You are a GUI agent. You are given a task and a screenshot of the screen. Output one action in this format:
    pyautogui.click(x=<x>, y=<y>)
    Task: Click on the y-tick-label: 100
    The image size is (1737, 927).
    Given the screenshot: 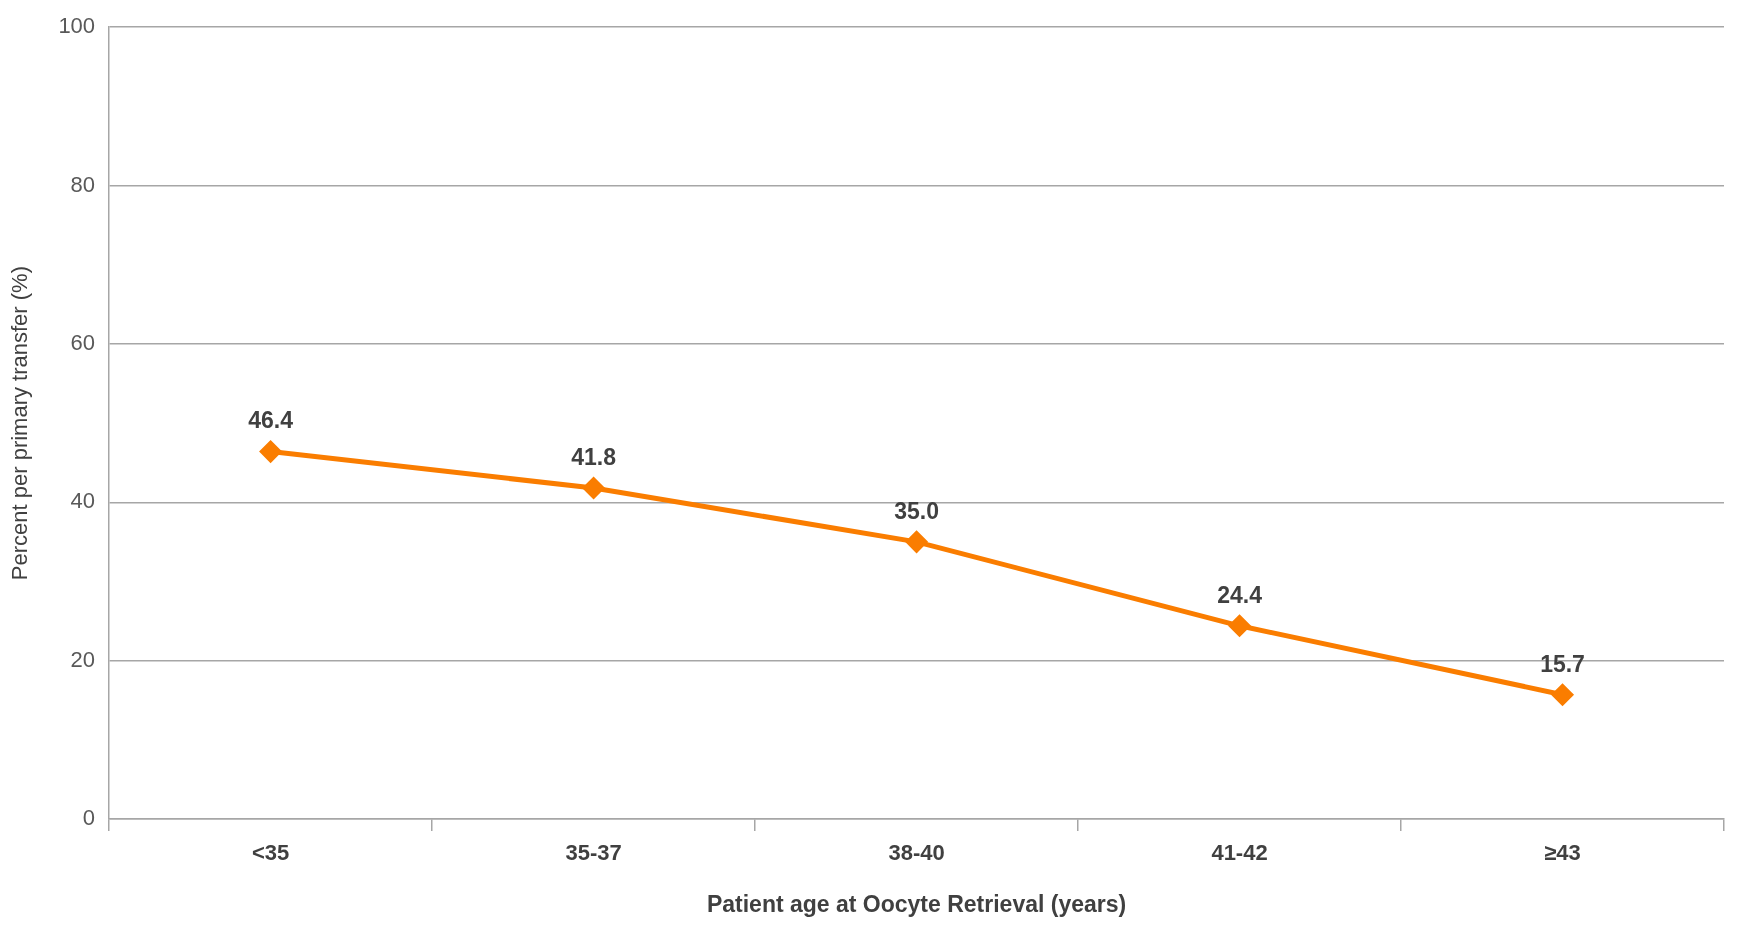 What is the action you would take?
    pyautogui.click(x=77, y=26)
    